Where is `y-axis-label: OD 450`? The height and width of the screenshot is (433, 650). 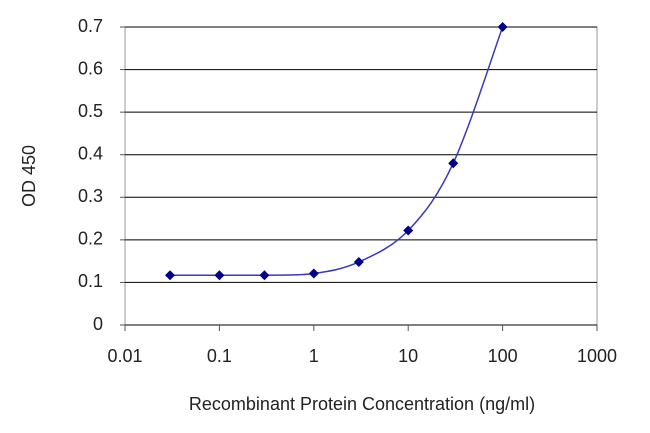 y-axis-label: OD 450 is located at coordinates (29, 176).